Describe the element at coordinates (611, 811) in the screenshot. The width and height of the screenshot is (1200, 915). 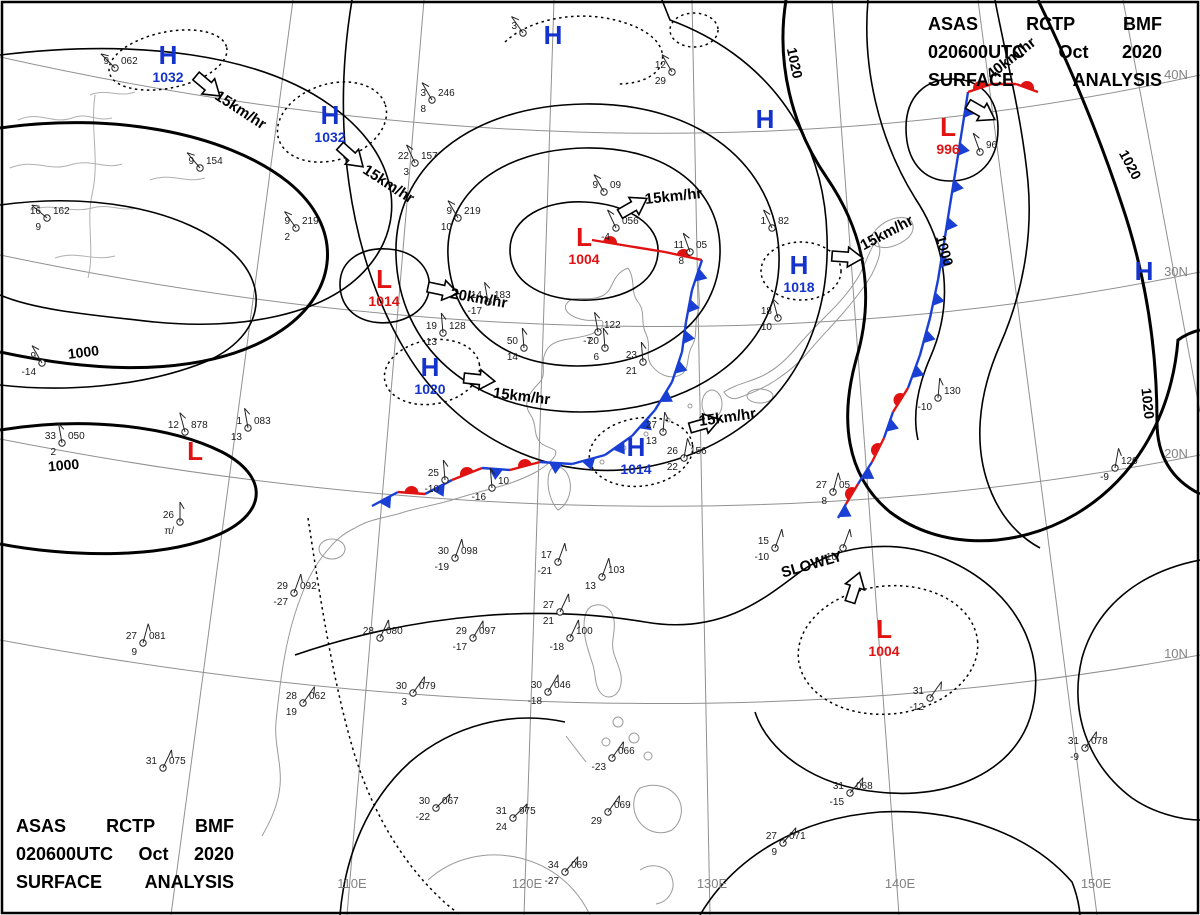
I see `station-plot: 069 29` at that location.